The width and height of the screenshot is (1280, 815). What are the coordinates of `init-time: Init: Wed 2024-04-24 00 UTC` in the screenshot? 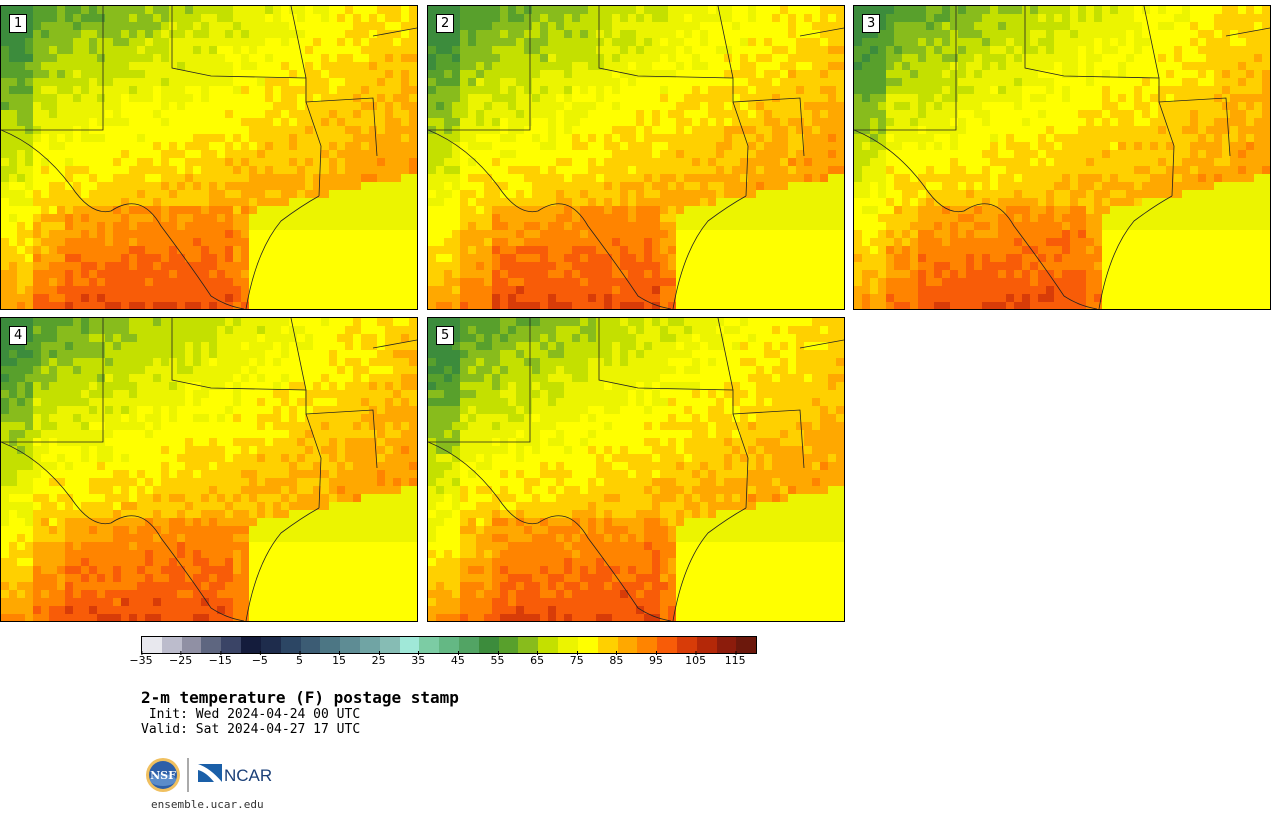 It's located at (251, 714).